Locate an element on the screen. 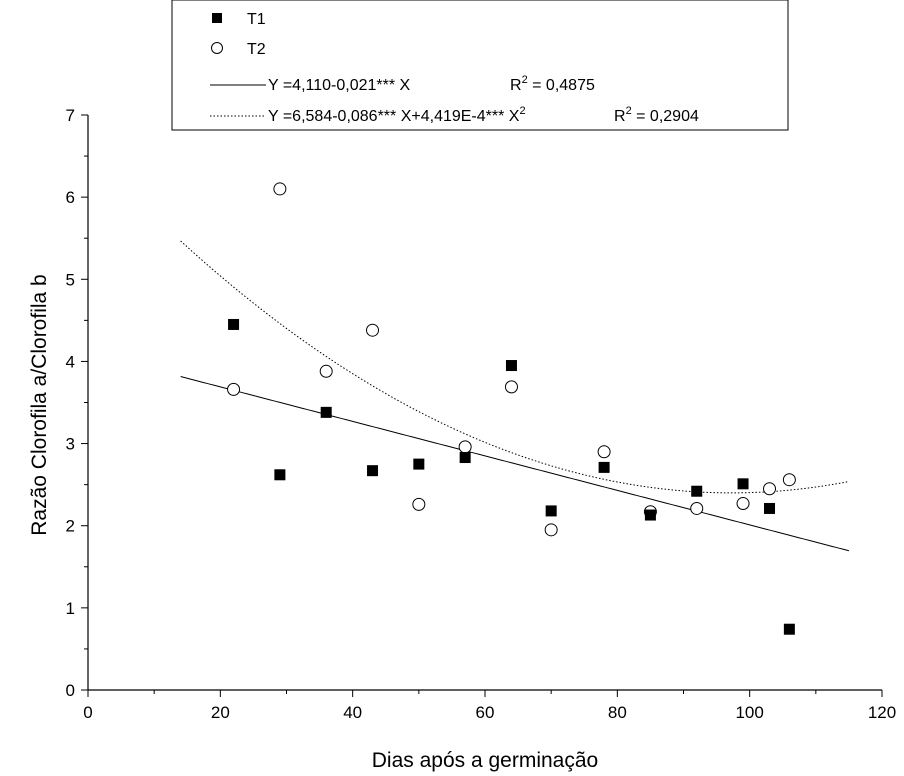  x-tick-label: 100 is located at coordinates (749, 712).